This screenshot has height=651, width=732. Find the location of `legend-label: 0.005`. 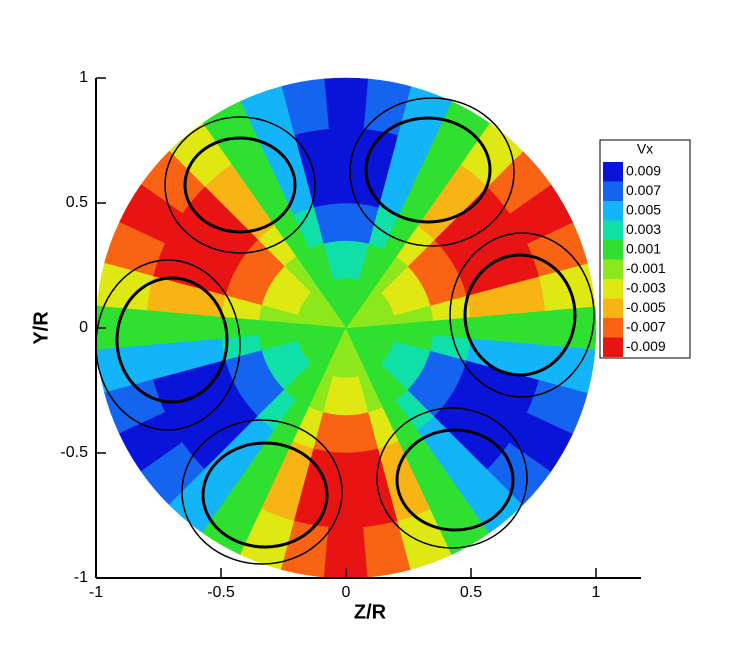

legend-label: 0.005 is located at coordinates (643, 210).